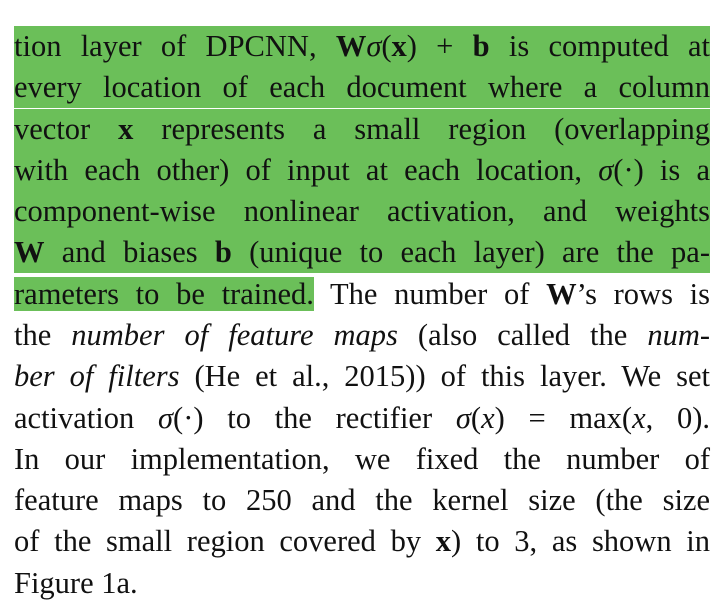 The width and height of the screenshot is (724, 604). Describe the element at coordinates (97, 376) in the screenshot. I see `italic-text: ber of filters` at that location.